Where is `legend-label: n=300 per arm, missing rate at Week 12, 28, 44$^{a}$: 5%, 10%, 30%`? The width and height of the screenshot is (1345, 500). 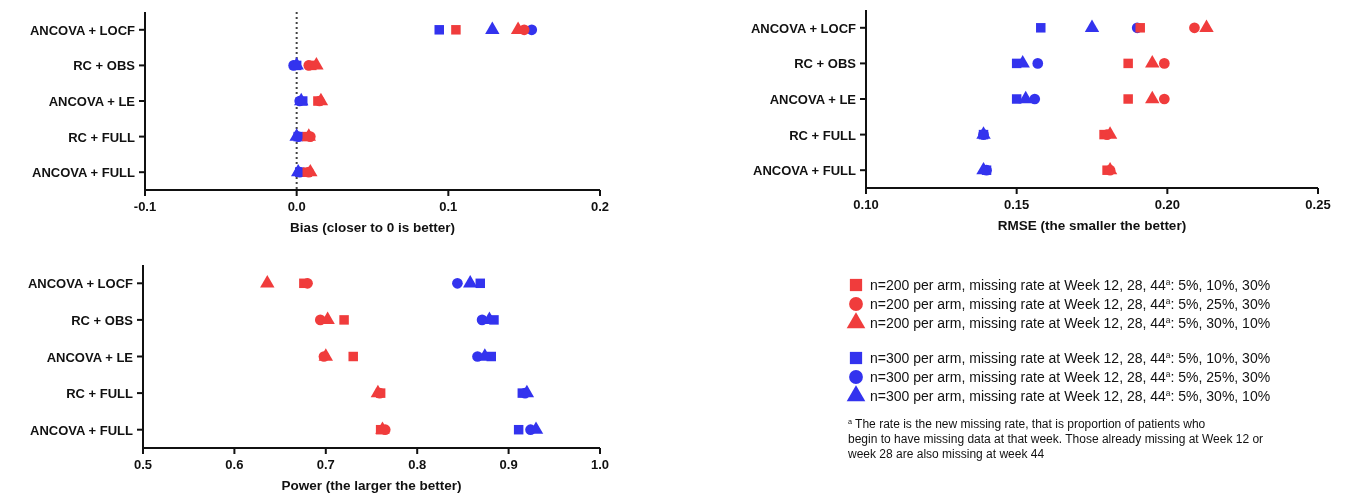
legend-label: n=300 per arm, missing rate at Week 12, 28, 44$^{a}$: 5%, 10%, 30% is located at coordinates (1070, 358).